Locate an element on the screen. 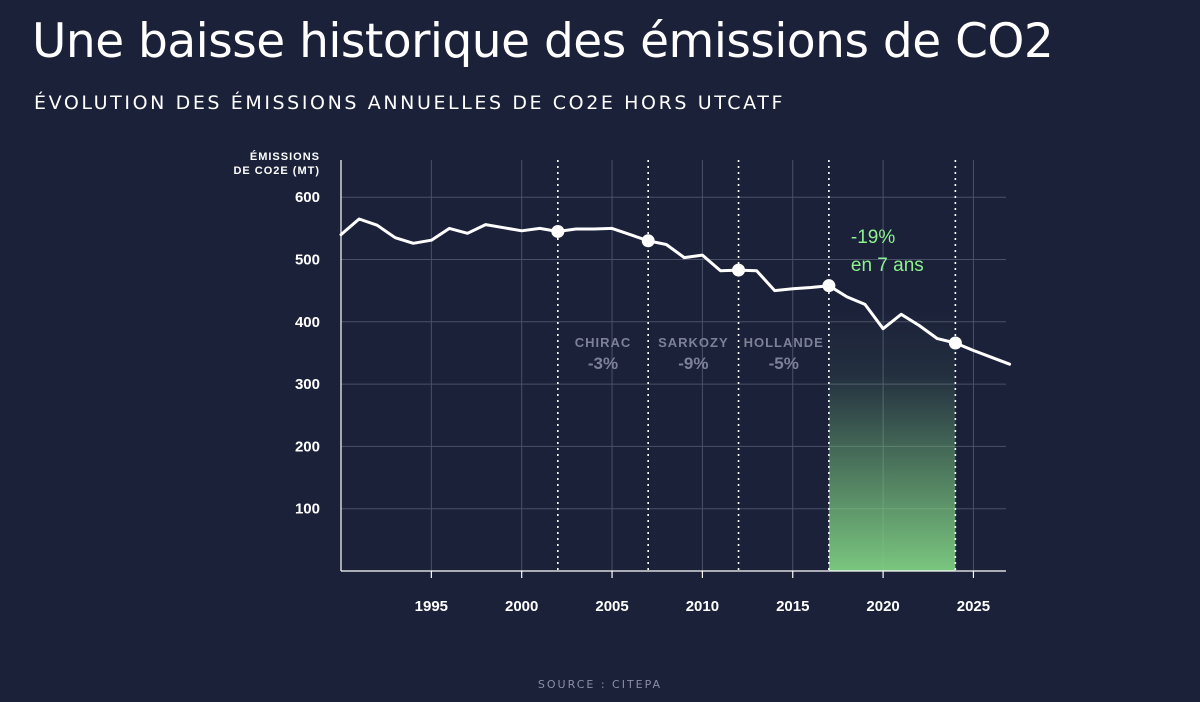 This screenshot has width=1200, height=702. mandate-name: SARKOZY is located at coordinates (693, 342).